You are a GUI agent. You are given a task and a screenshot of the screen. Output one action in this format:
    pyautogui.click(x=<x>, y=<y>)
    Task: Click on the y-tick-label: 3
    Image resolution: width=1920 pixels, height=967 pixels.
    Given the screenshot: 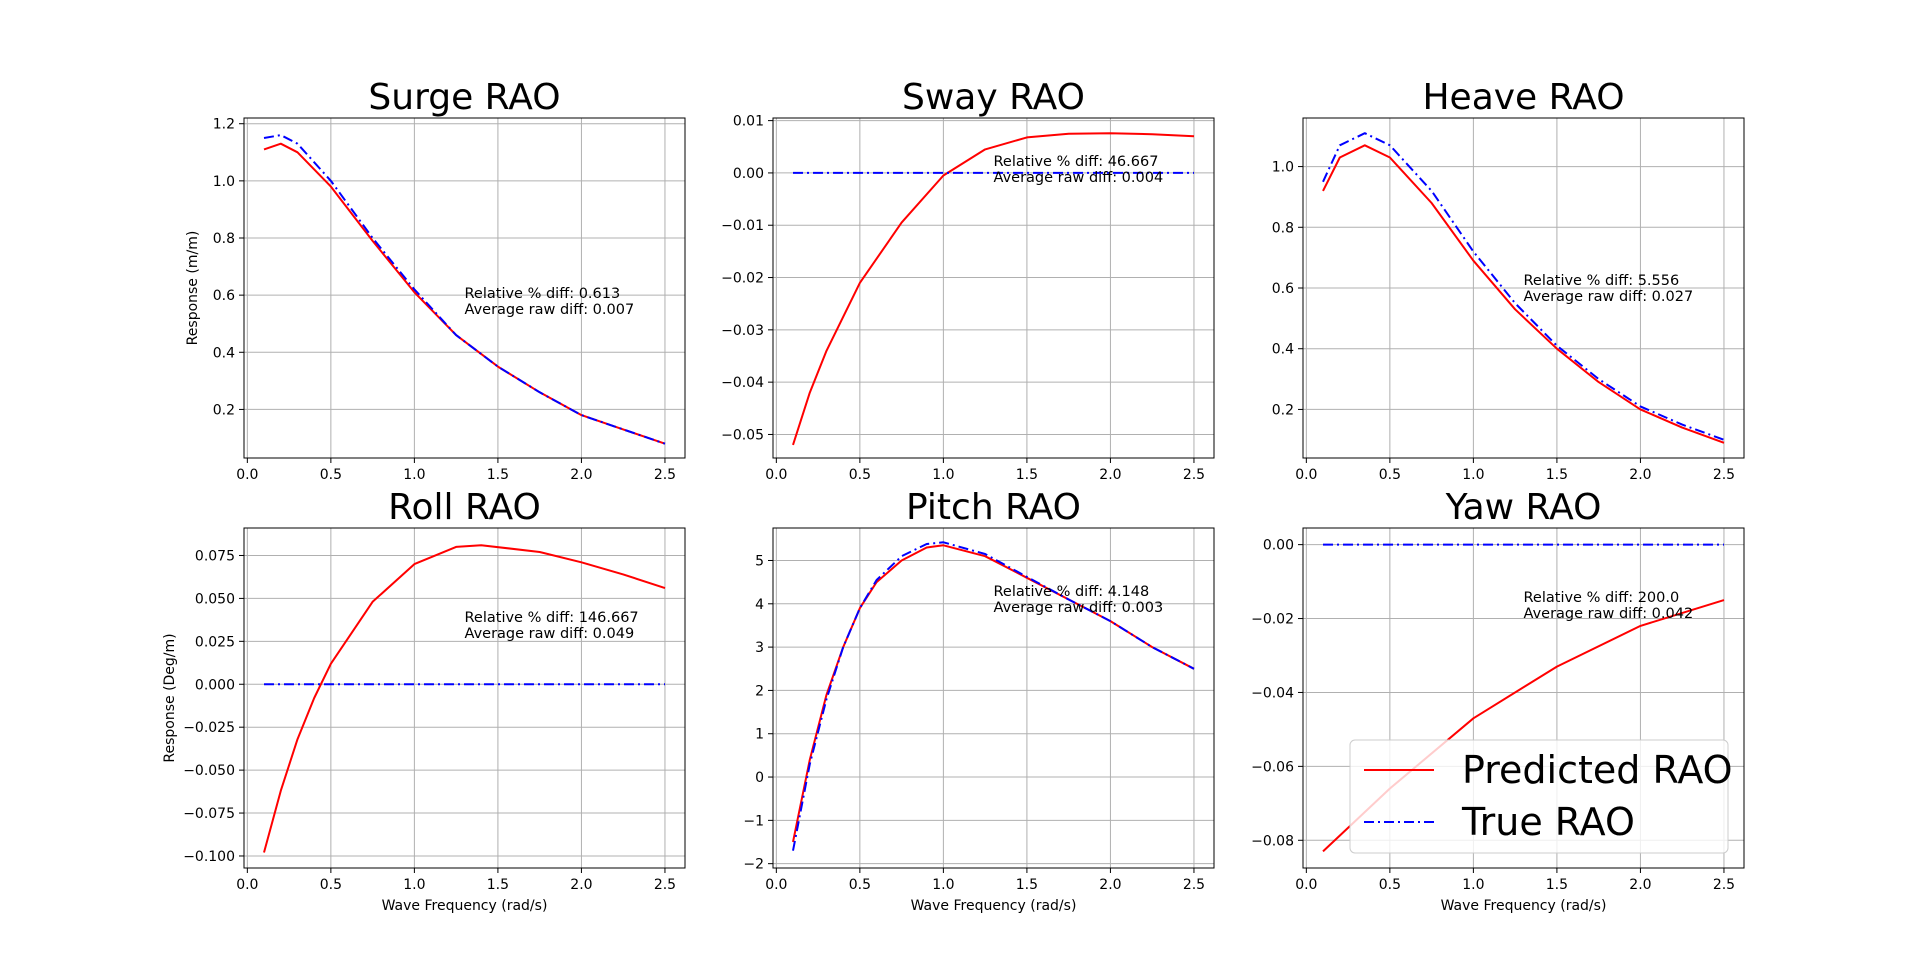 What is the action you would take?
    pyautogui.click(x=759, y=648)
    